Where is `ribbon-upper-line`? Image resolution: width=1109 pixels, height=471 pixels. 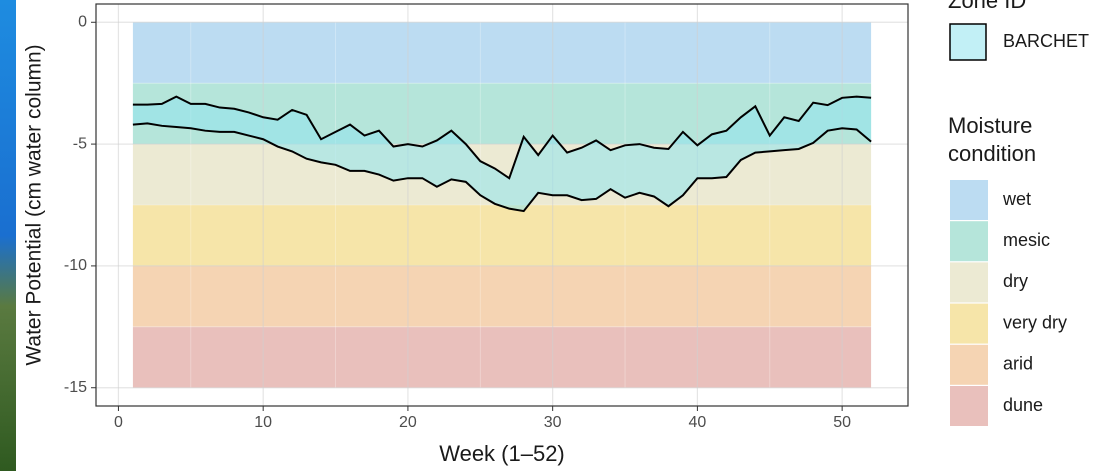 ribbon-upper-line is located at coordinates (502, 137).